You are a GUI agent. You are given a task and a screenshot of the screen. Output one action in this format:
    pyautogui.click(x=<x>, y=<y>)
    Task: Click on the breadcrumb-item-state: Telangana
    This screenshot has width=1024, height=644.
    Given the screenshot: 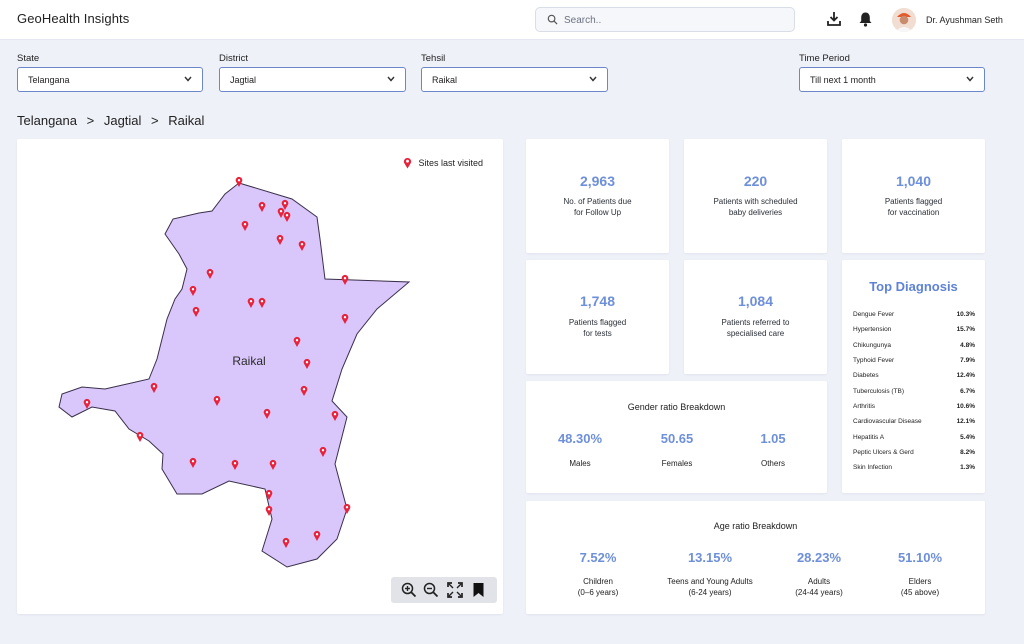 What is the action you would take?
    pyautogui.click(x=47, y=120)
    